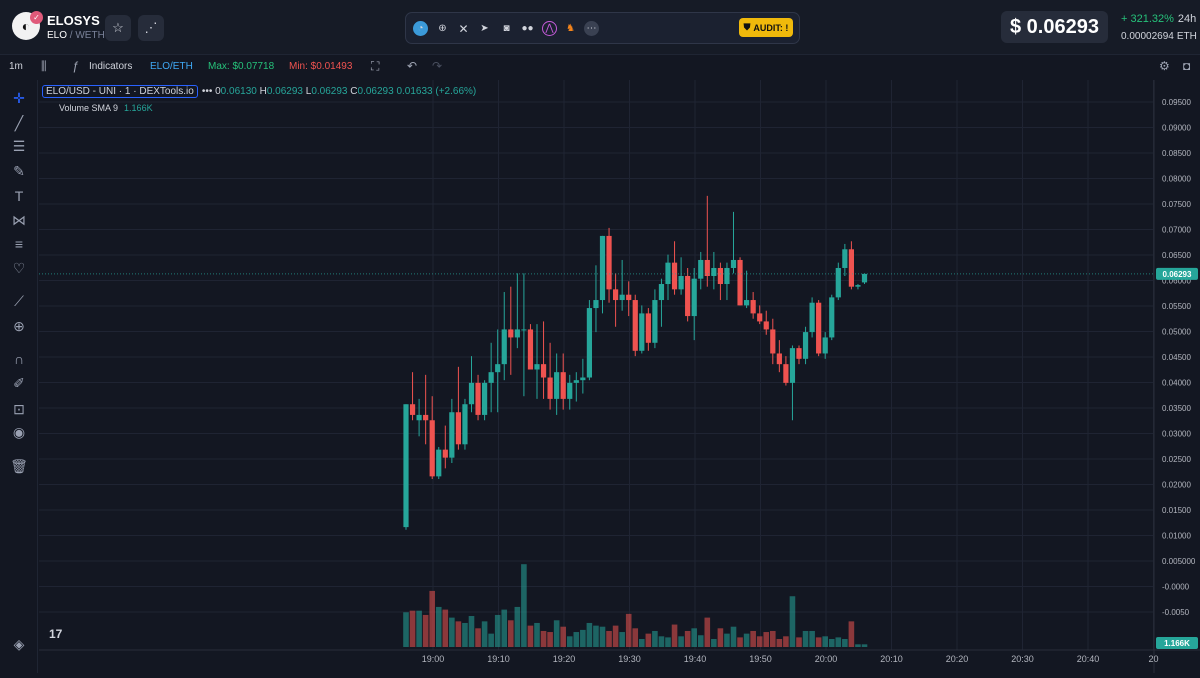  I want to click on indicators-button: Indicators, so click(111, 66).